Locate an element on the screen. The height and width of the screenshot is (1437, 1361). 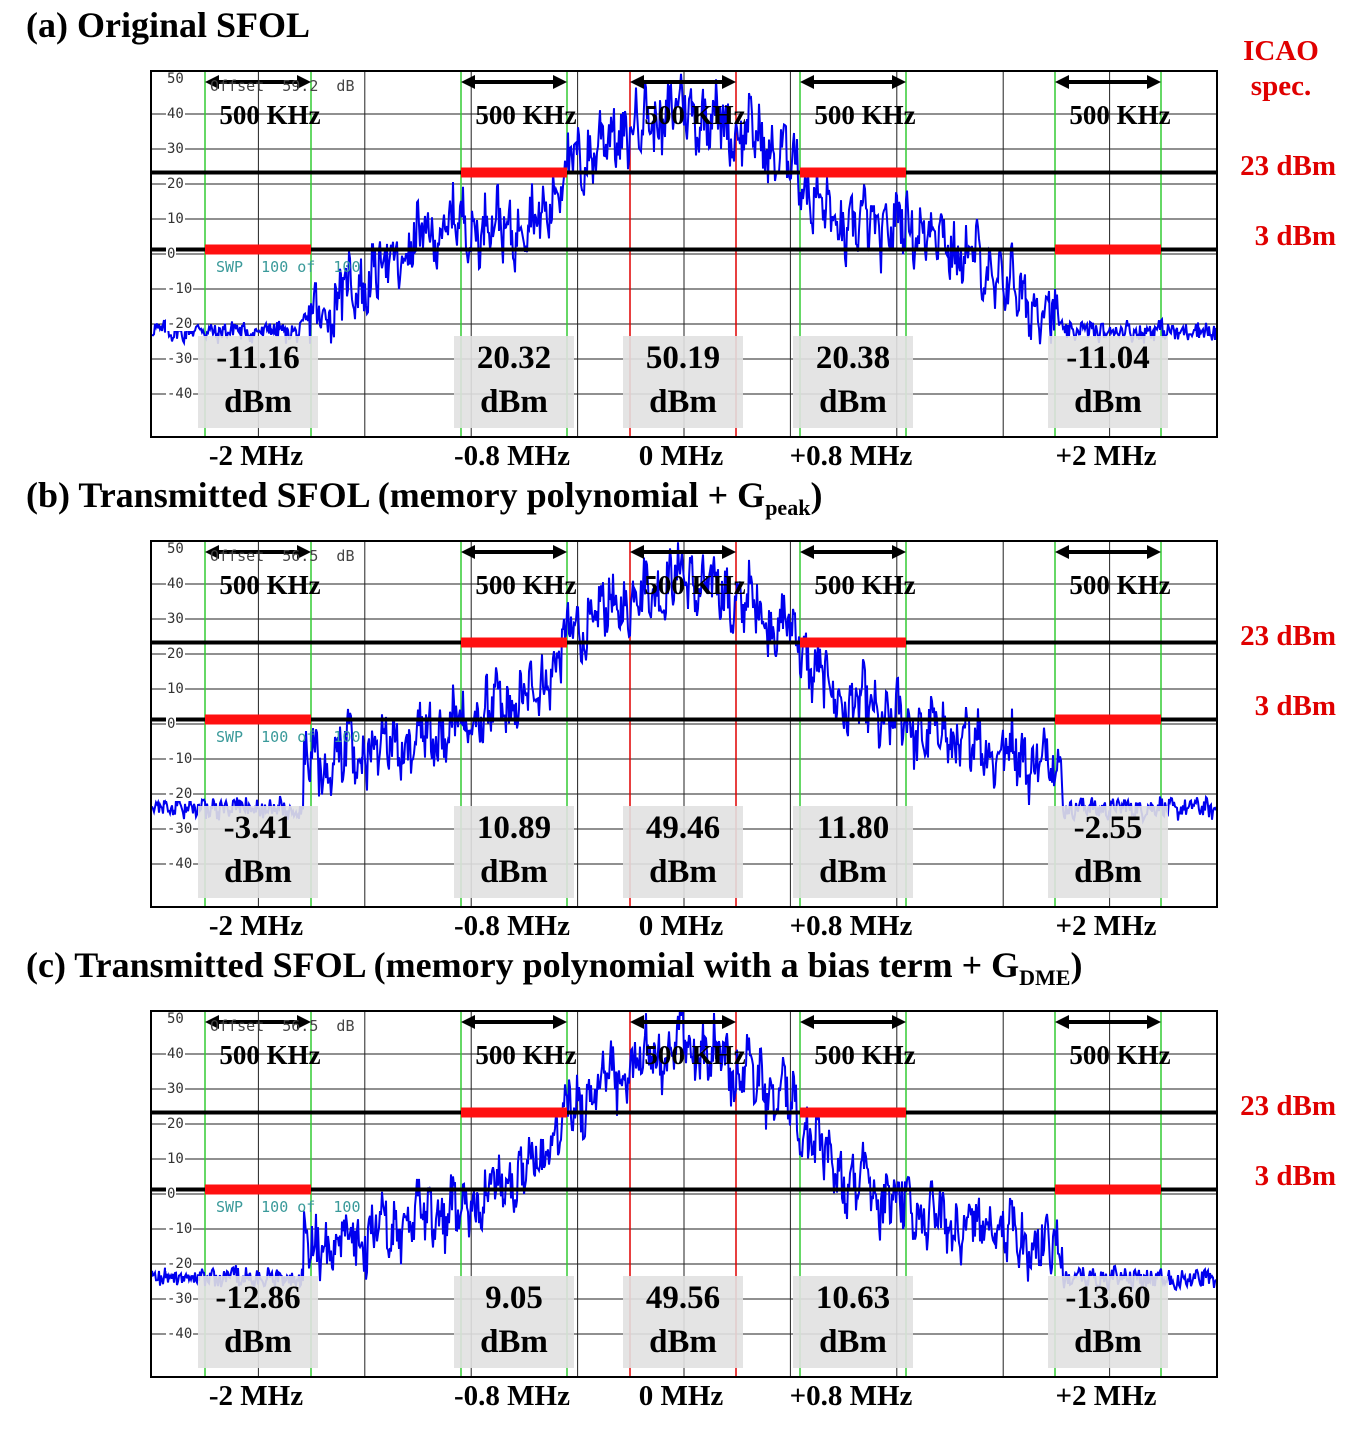
channel-power-value: -11.04 is located at coordinates (1108, 358).